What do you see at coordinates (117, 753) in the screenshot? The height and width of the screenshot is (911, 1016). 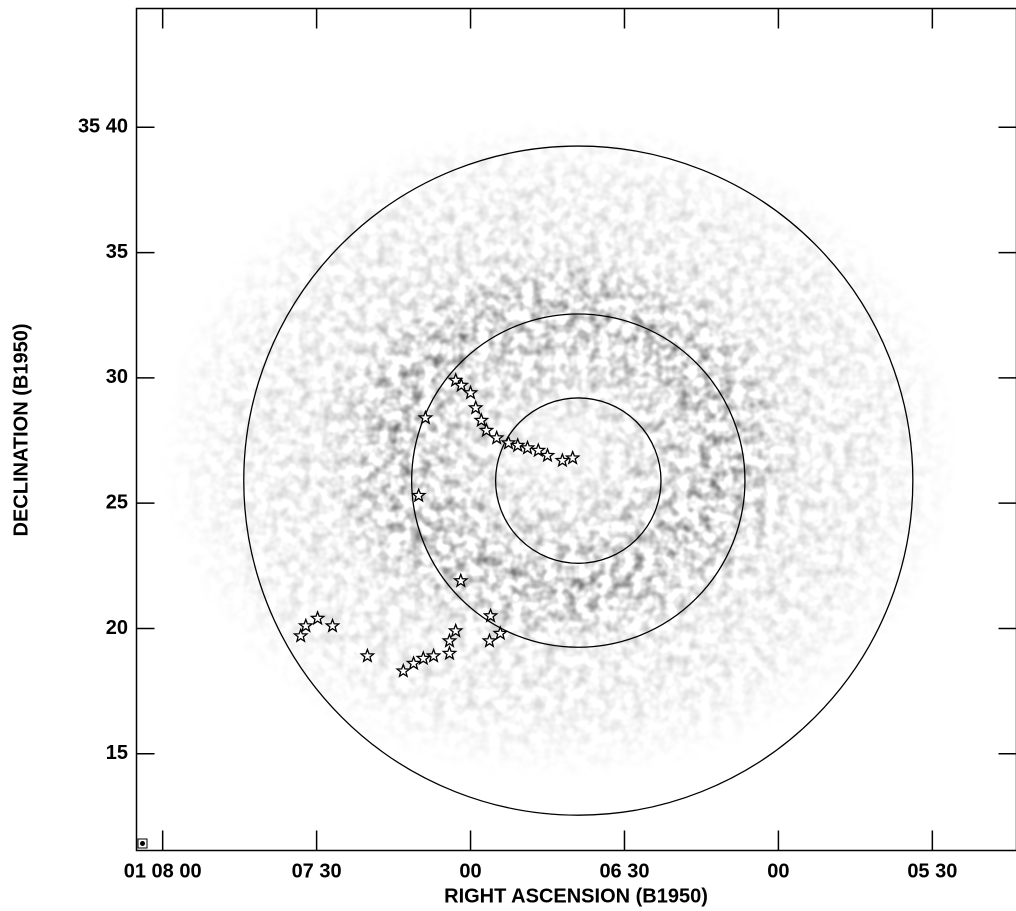 I see `y-tick-label: 15` at bounding box center [117, 753].